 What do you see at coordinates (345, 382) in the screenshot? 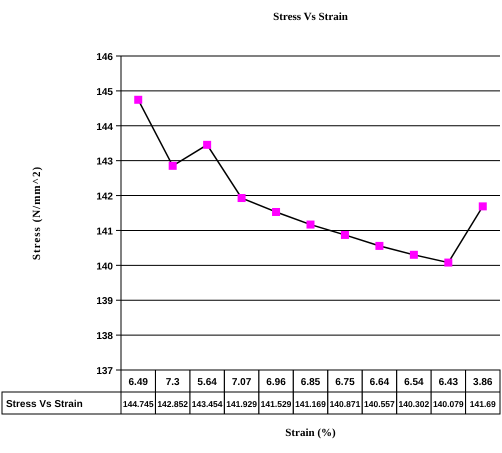
I see `x-tick-label: 6.75` at bounding box center [345, 382].